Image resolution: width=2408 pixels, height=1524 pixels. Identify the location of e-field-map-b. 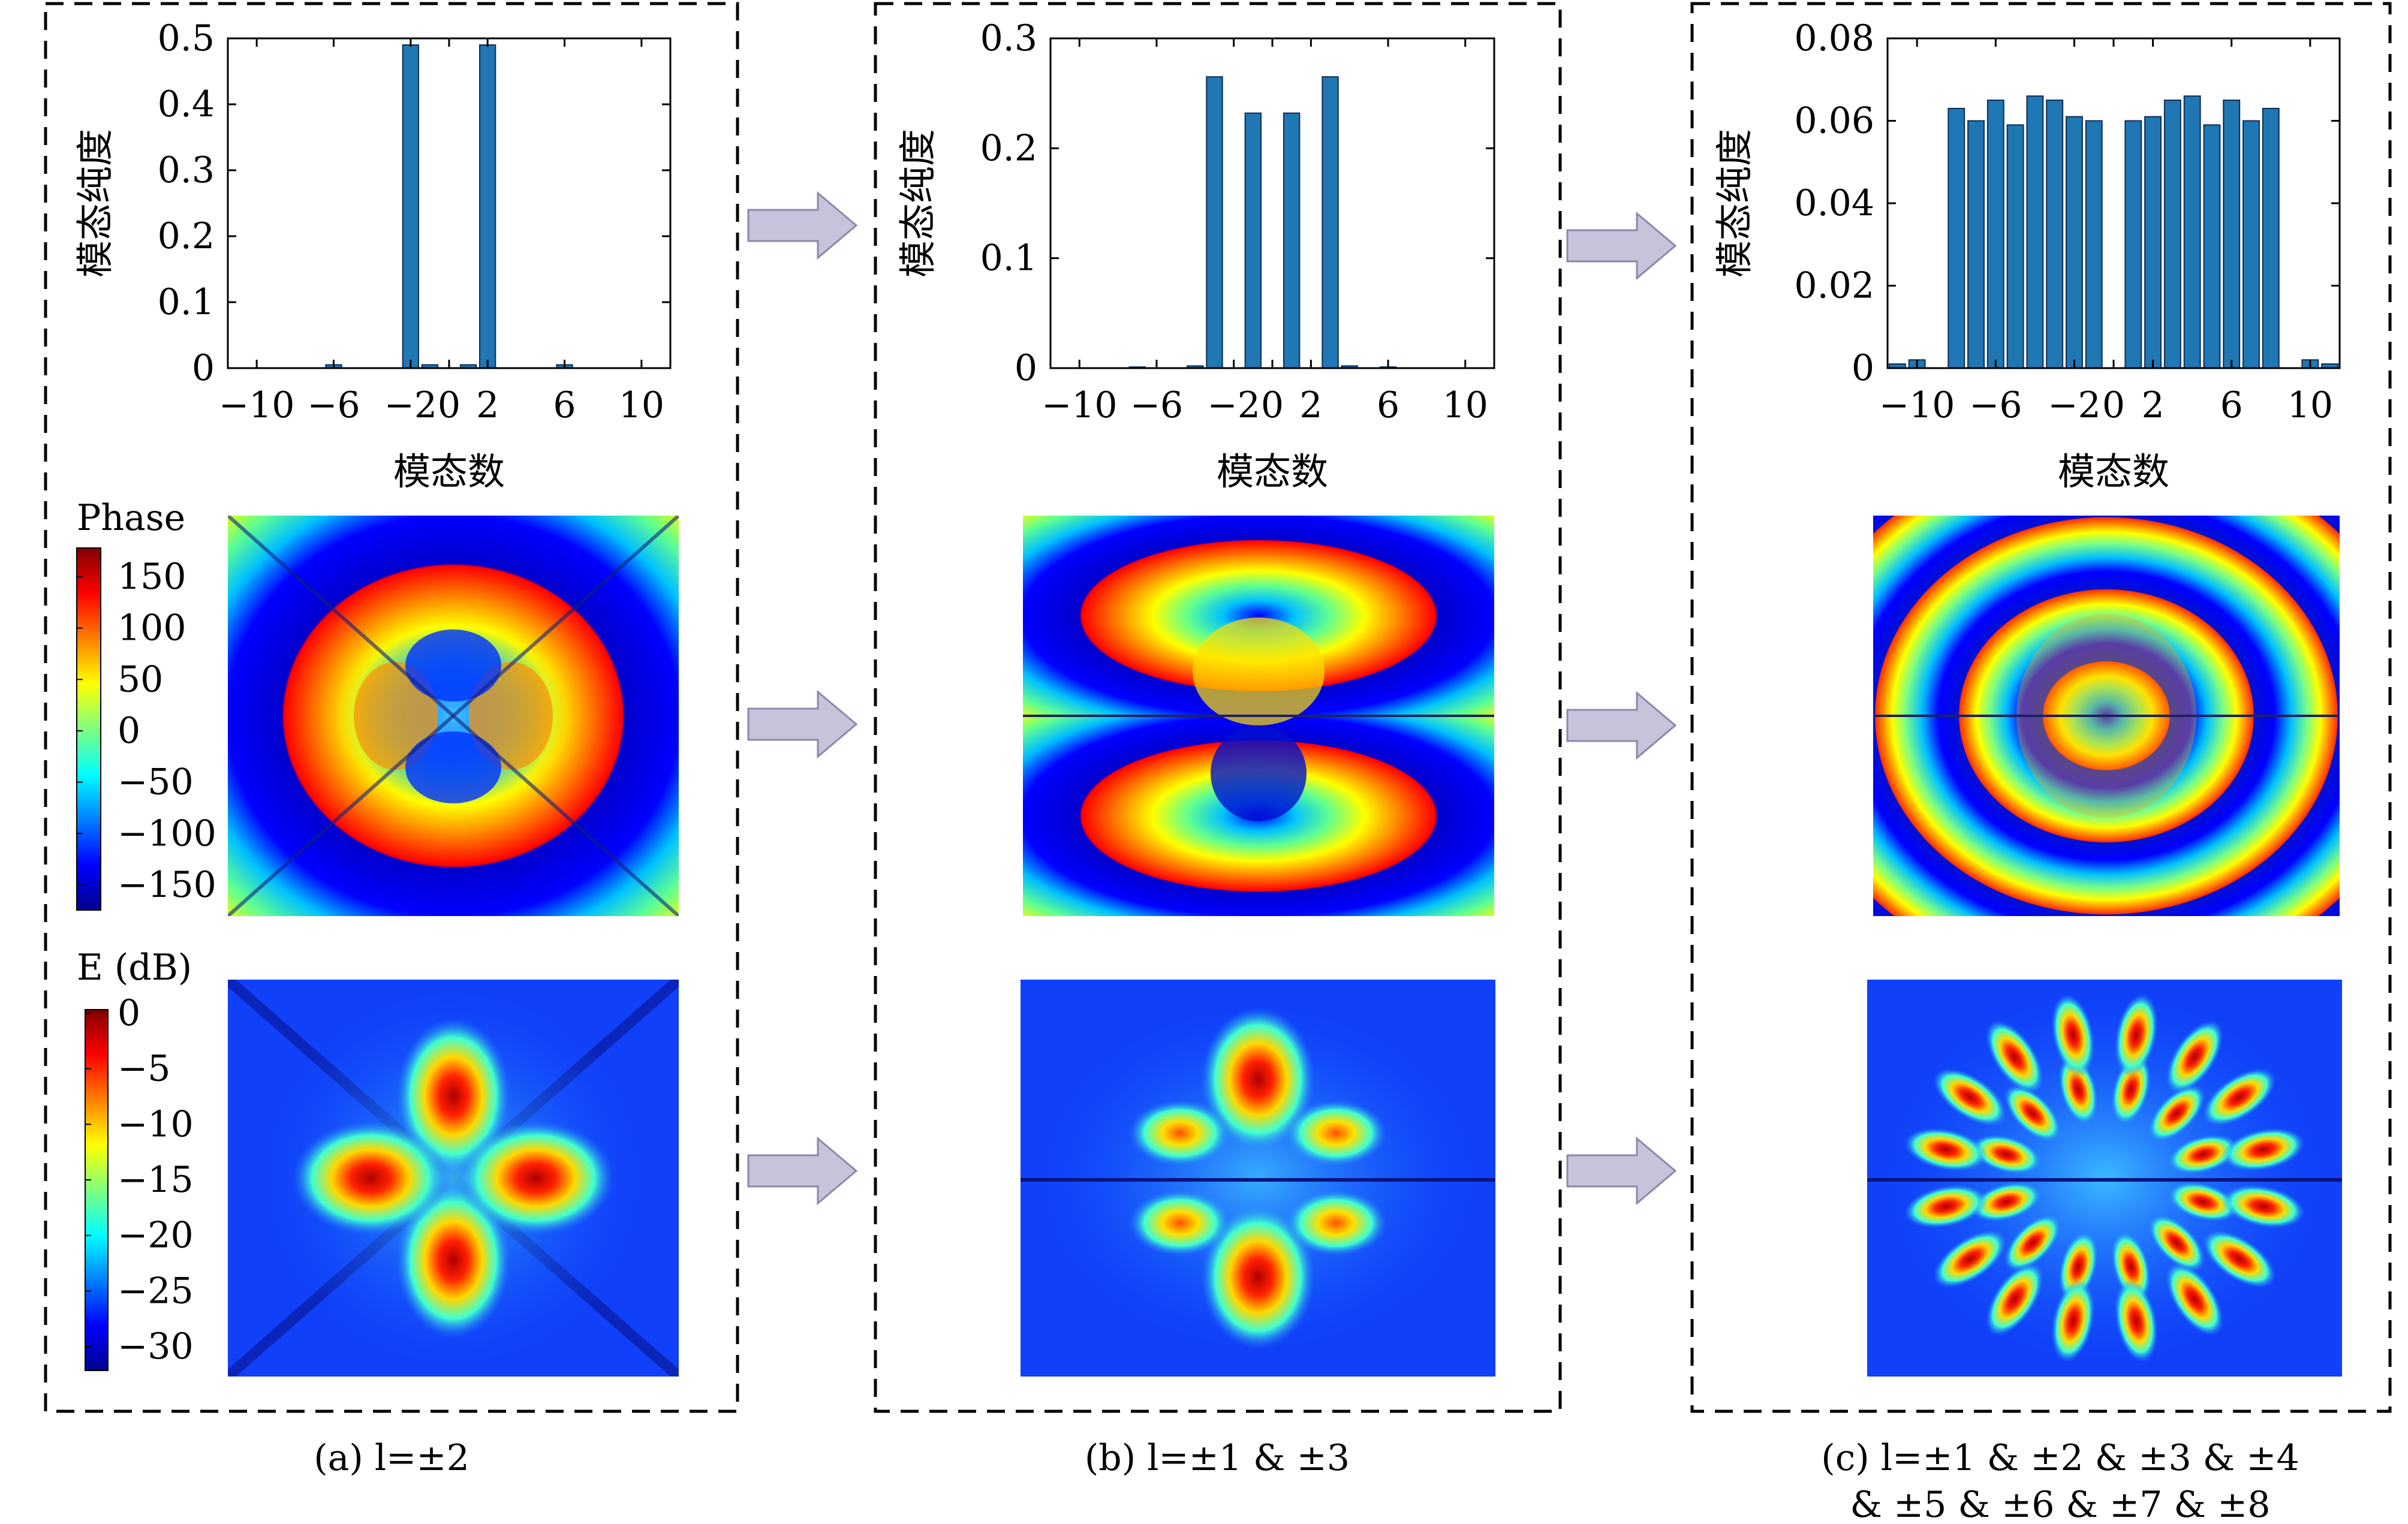
(1258, 1178).